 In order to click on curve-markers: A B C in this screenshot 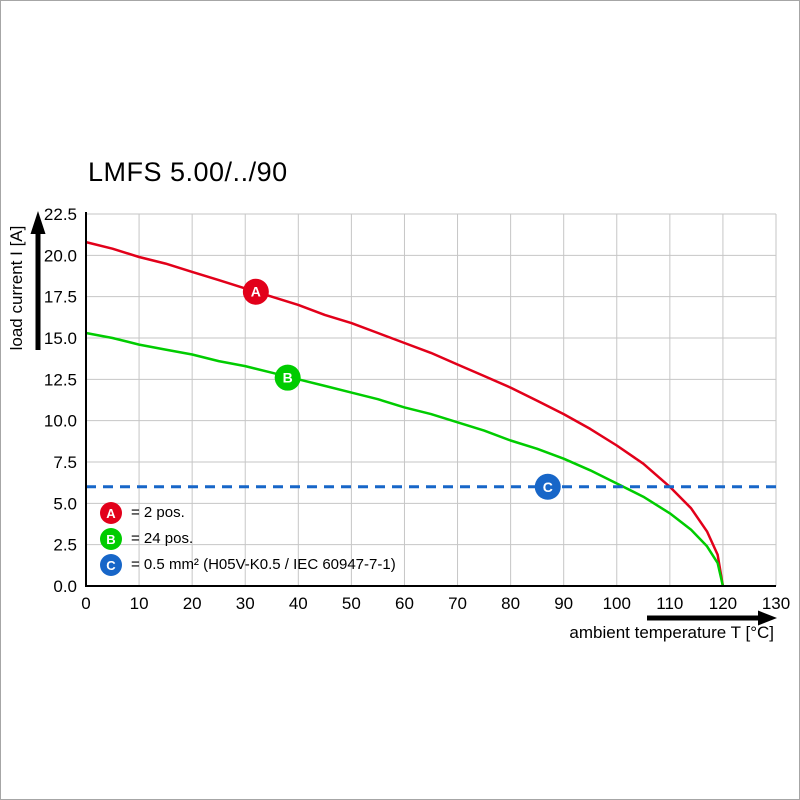, I will do `click(401, 389)`.